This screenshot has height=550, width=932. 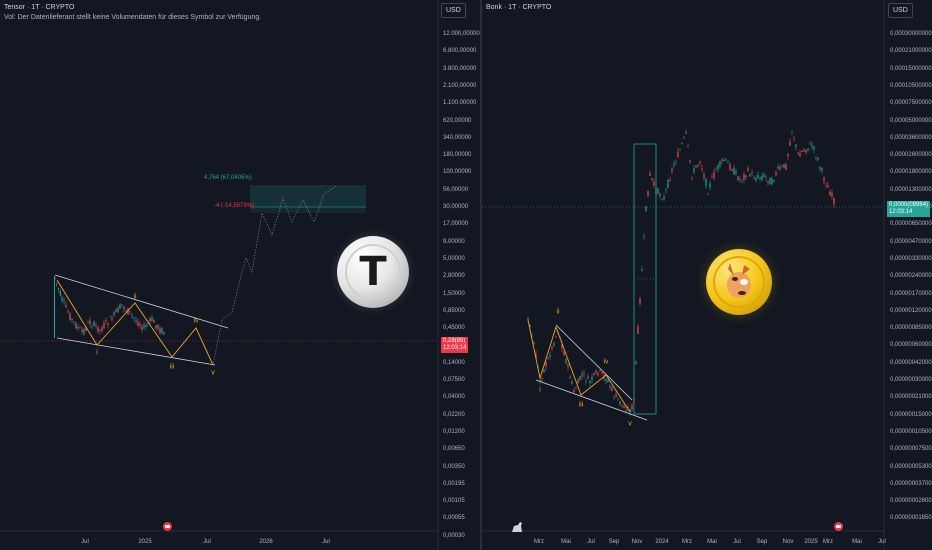 I want to click on y-tick-label: 0,45000, so click(x=454, y=328).